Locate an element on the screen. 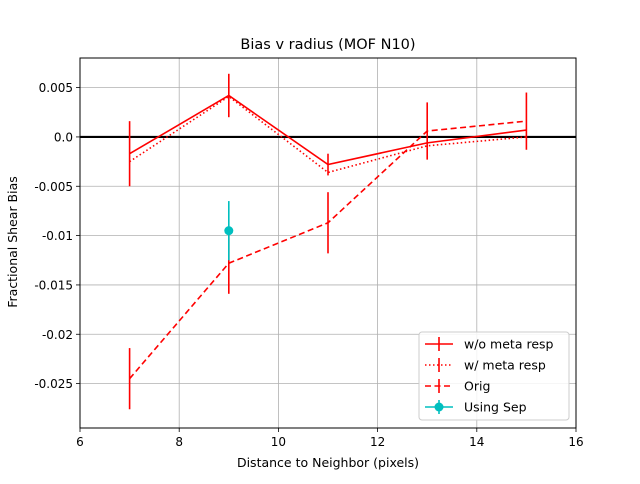 The height and width of the screenshot is (484, 640). chart-title: Bias v radius (MOF N10) is located at coordinates (327, 45).